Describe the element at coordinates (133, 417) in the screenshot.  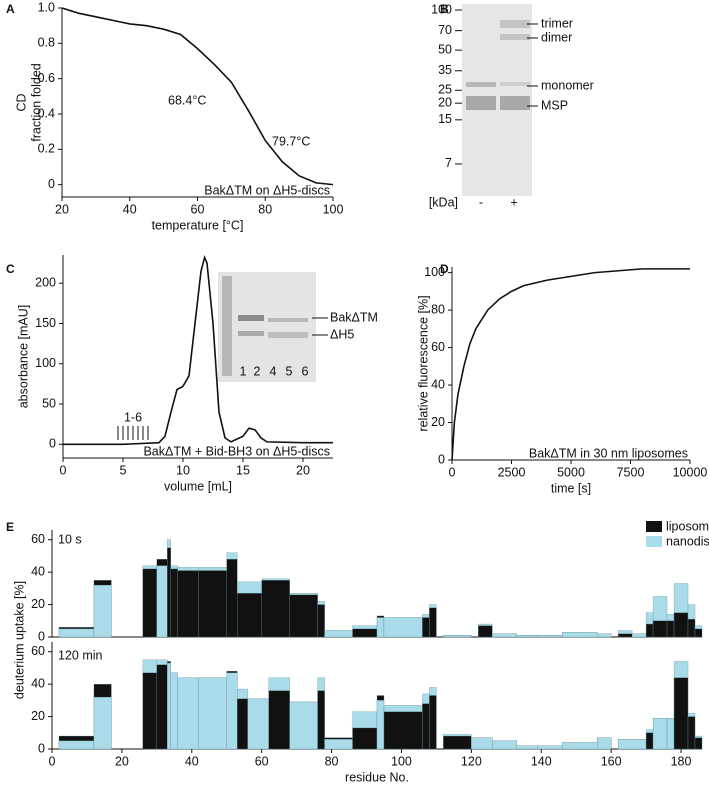
I see `annotation: 1-6` at that location.